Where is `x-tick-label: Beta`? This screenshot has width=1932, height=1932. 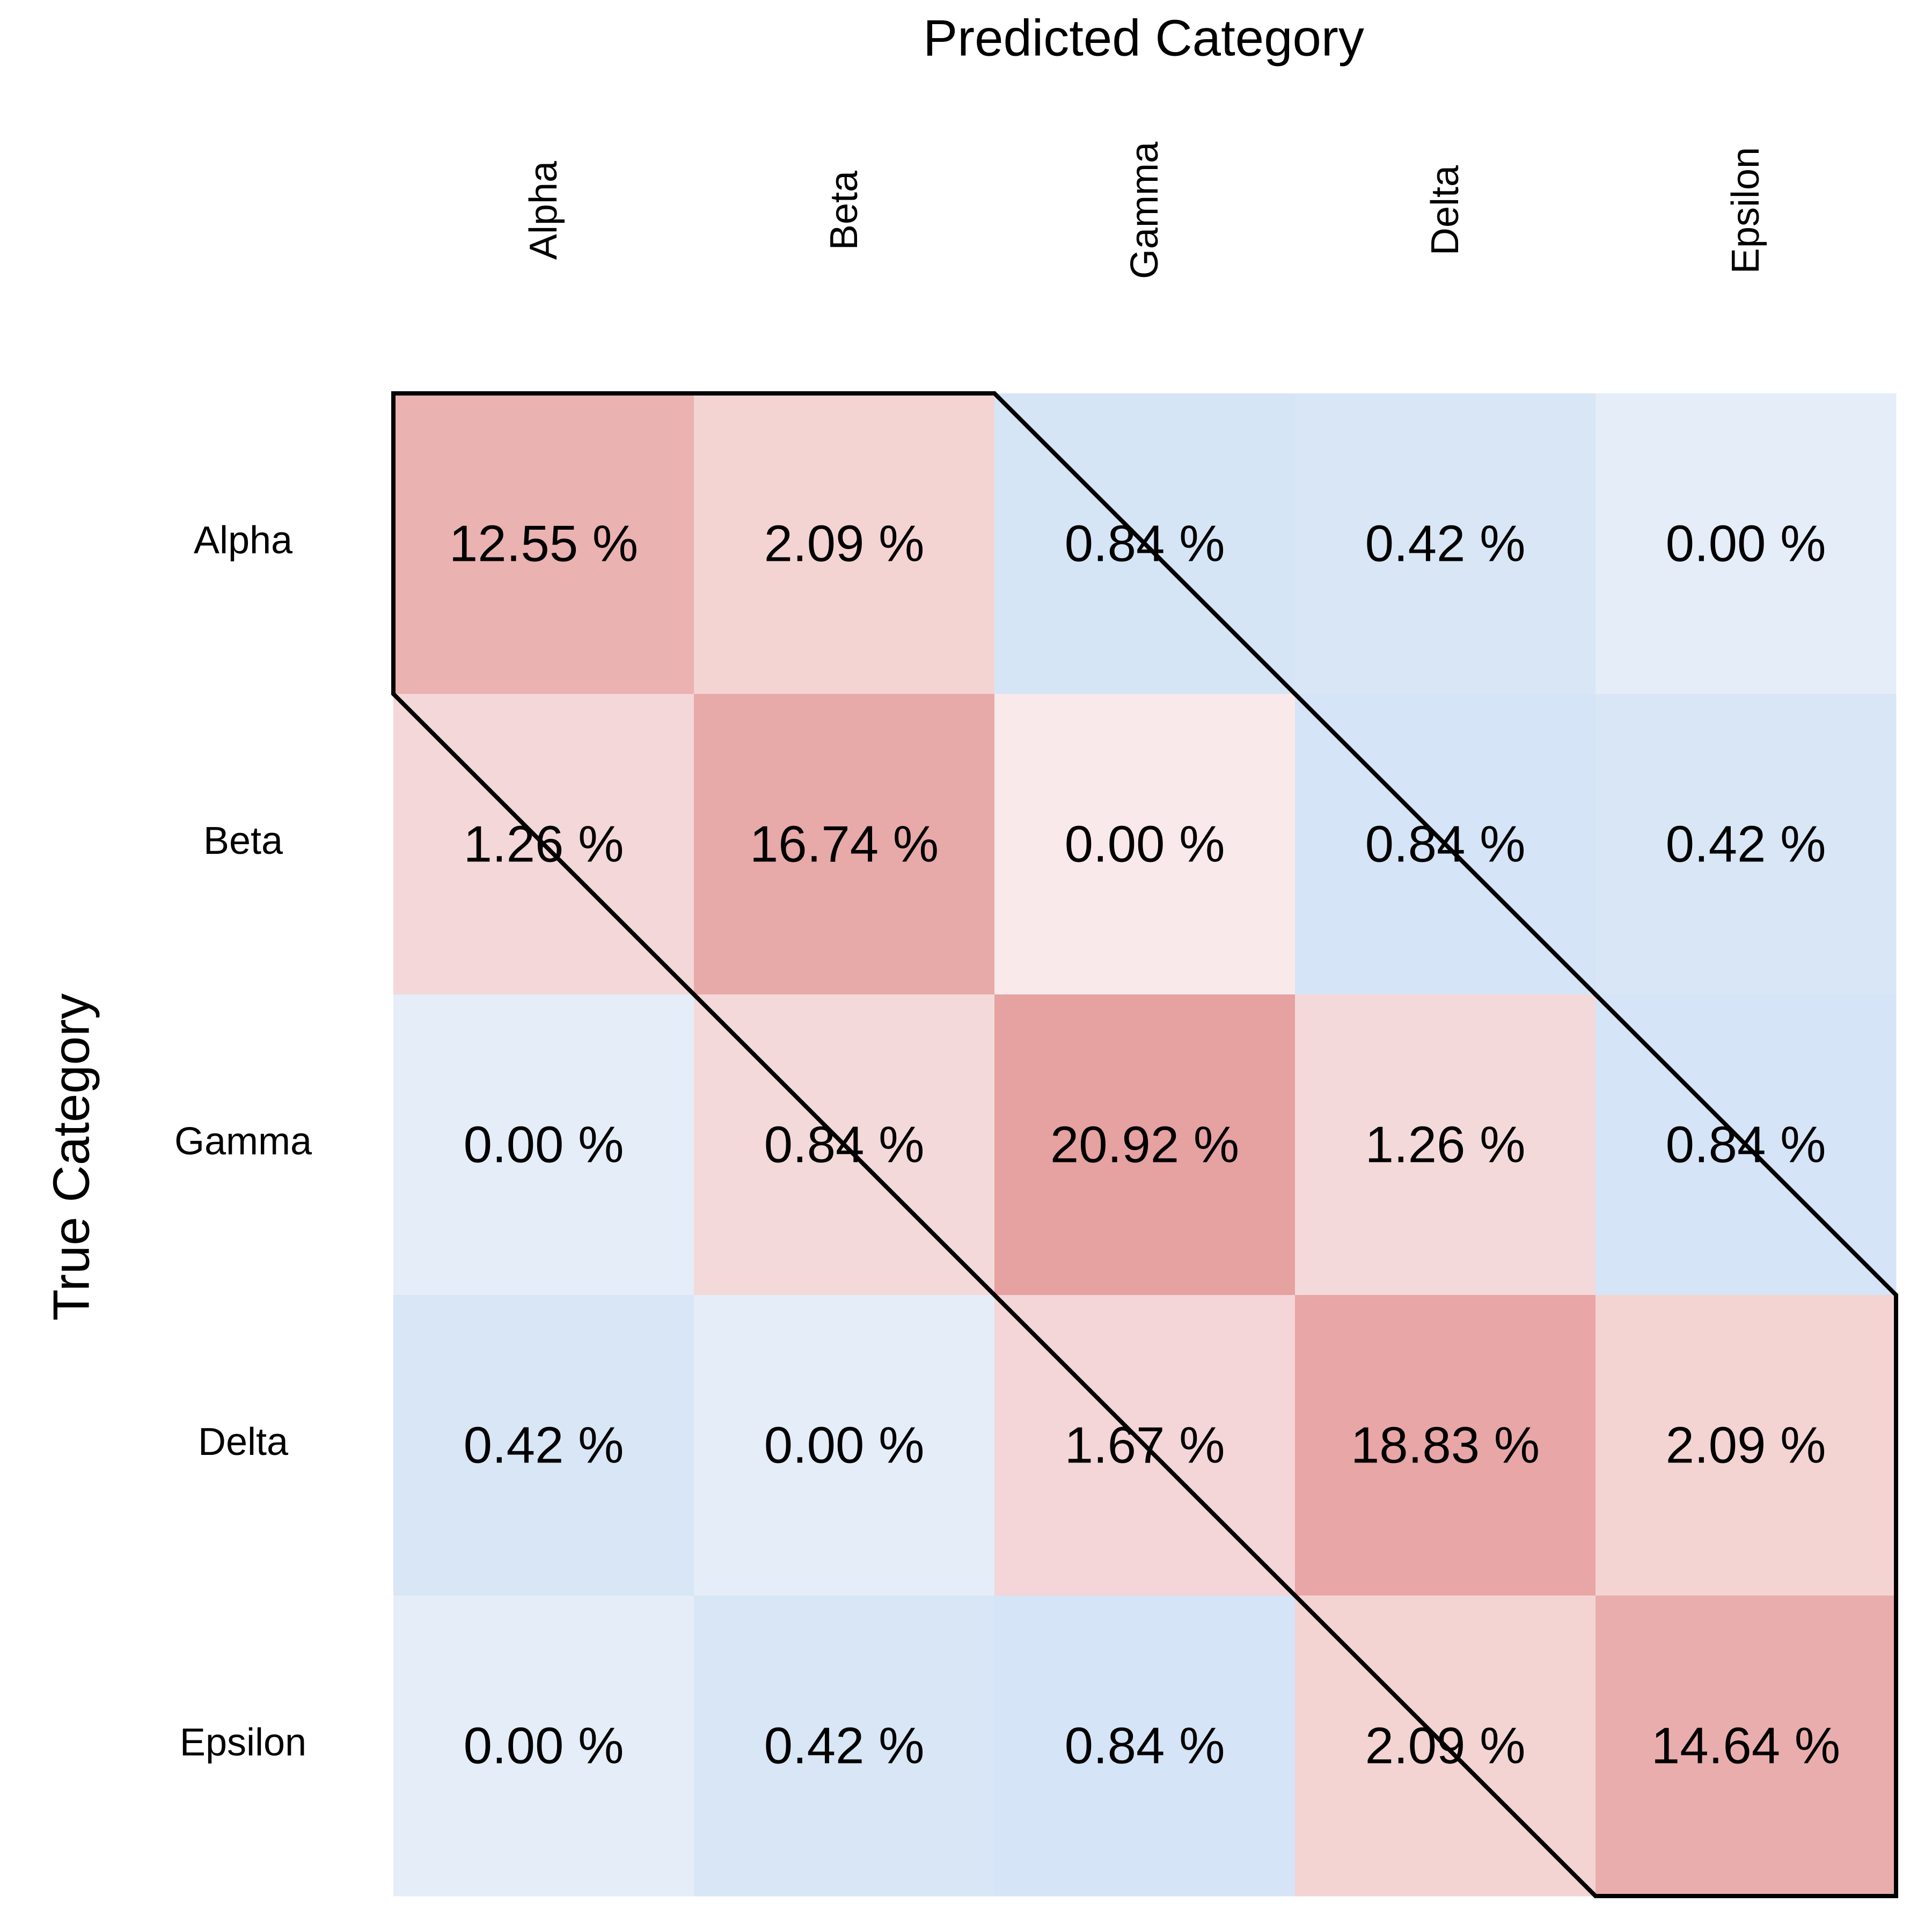 x-tick-label: Beta is located at coordinates (844, 210).